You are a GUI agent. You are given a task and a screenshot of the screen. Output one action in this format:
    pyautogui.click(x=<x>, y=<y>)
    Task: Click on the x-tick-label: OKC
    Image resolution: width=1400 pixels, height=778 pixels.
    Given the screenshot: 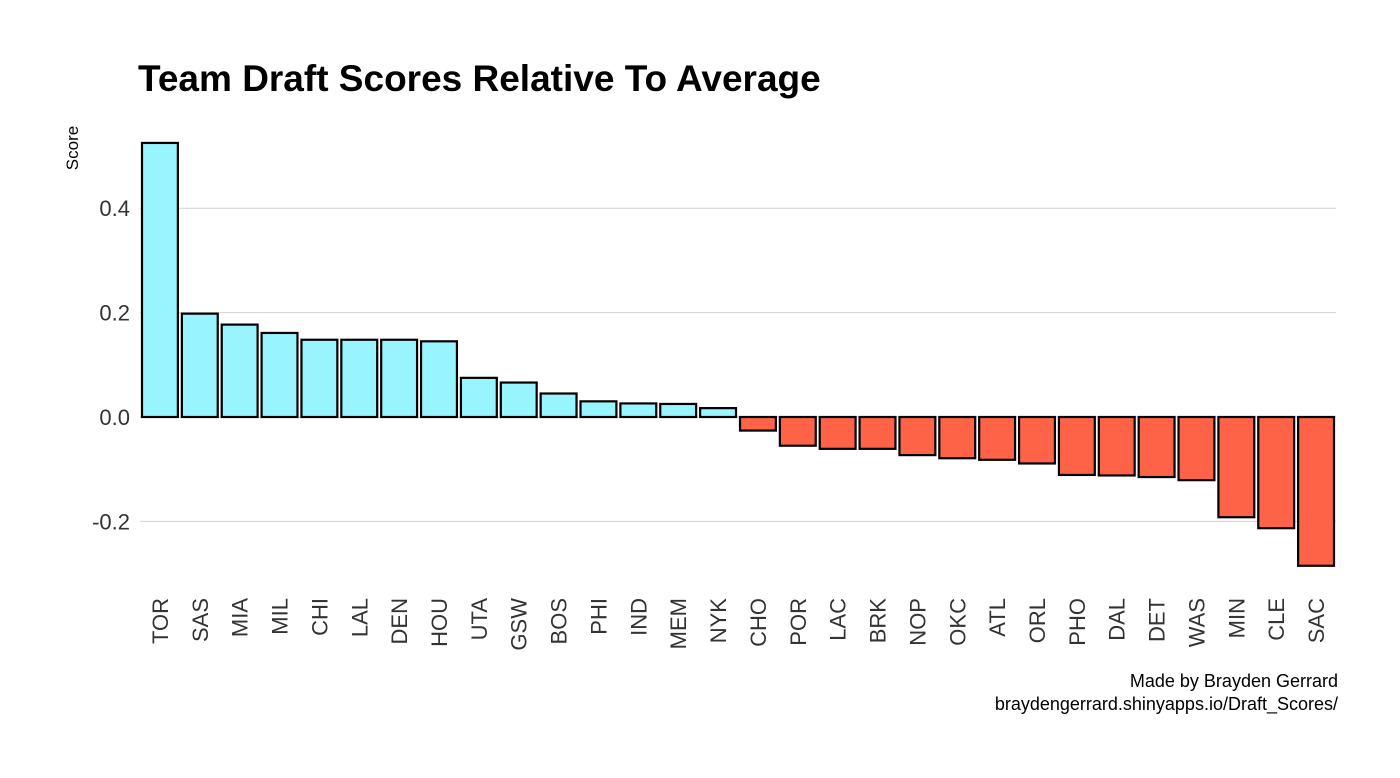 What is the action you would take?
    pyautogui.click(x=957, y=622)
    